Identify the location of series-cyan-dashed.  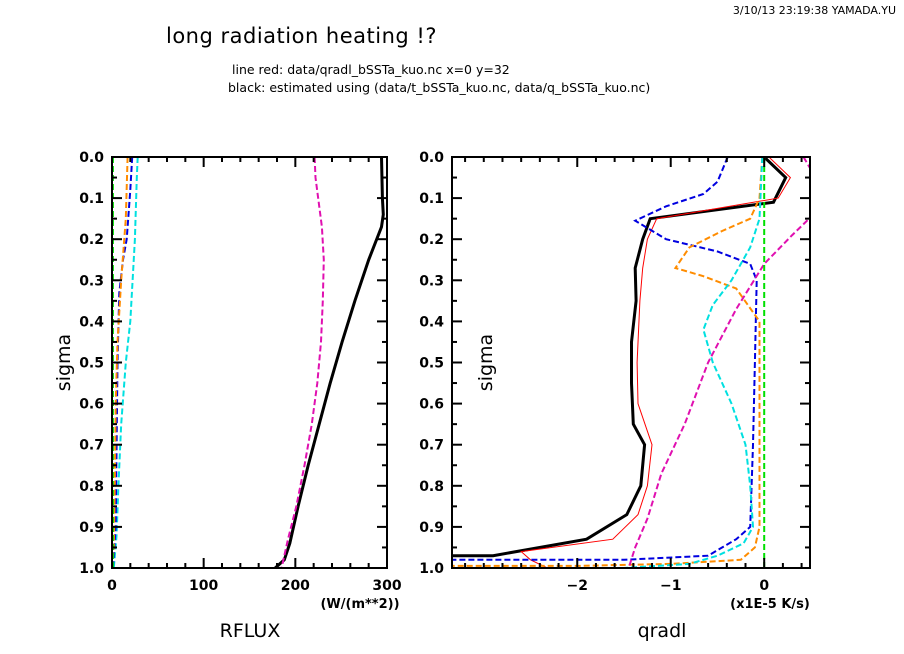
(125, 363).